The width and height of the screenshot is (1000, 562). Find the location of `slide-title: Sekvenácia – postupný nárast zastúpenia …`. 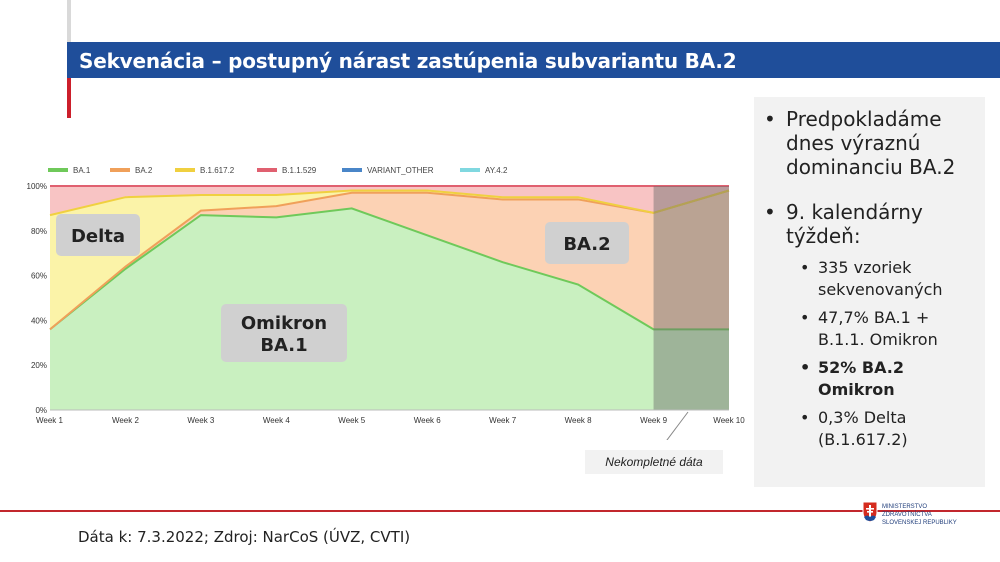

slide-title: Sekvenácia – postupný nárast zastúpenia … is located at coordinates (408, 61).